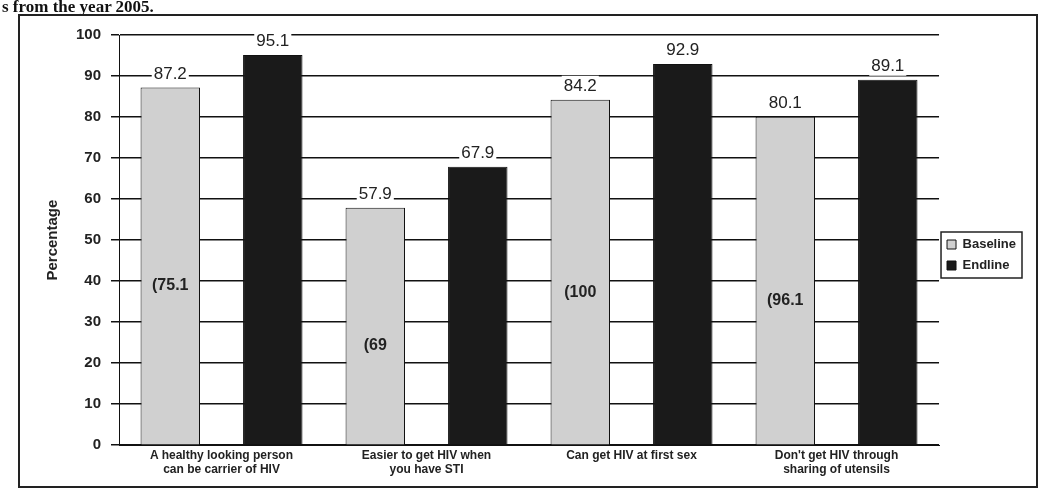 This screenshot has height=495, width=1048. What do you see at coordinates (989, 244) in the screenshot?
I see `legend-label: Baseline` at bounding box center [989, 244].